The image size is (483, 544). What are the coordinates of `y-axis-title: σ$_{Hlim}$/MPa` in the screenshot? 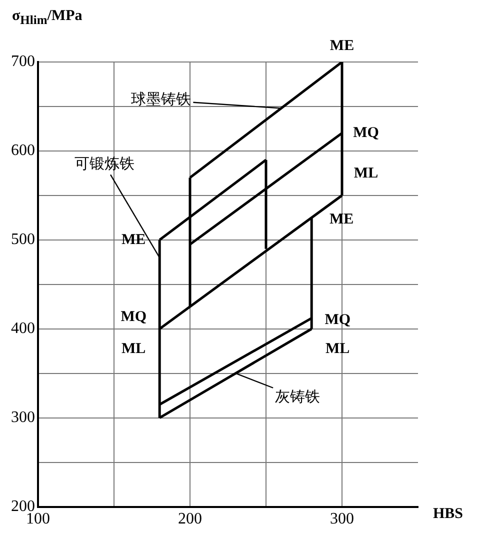 It's located at (47, 18).